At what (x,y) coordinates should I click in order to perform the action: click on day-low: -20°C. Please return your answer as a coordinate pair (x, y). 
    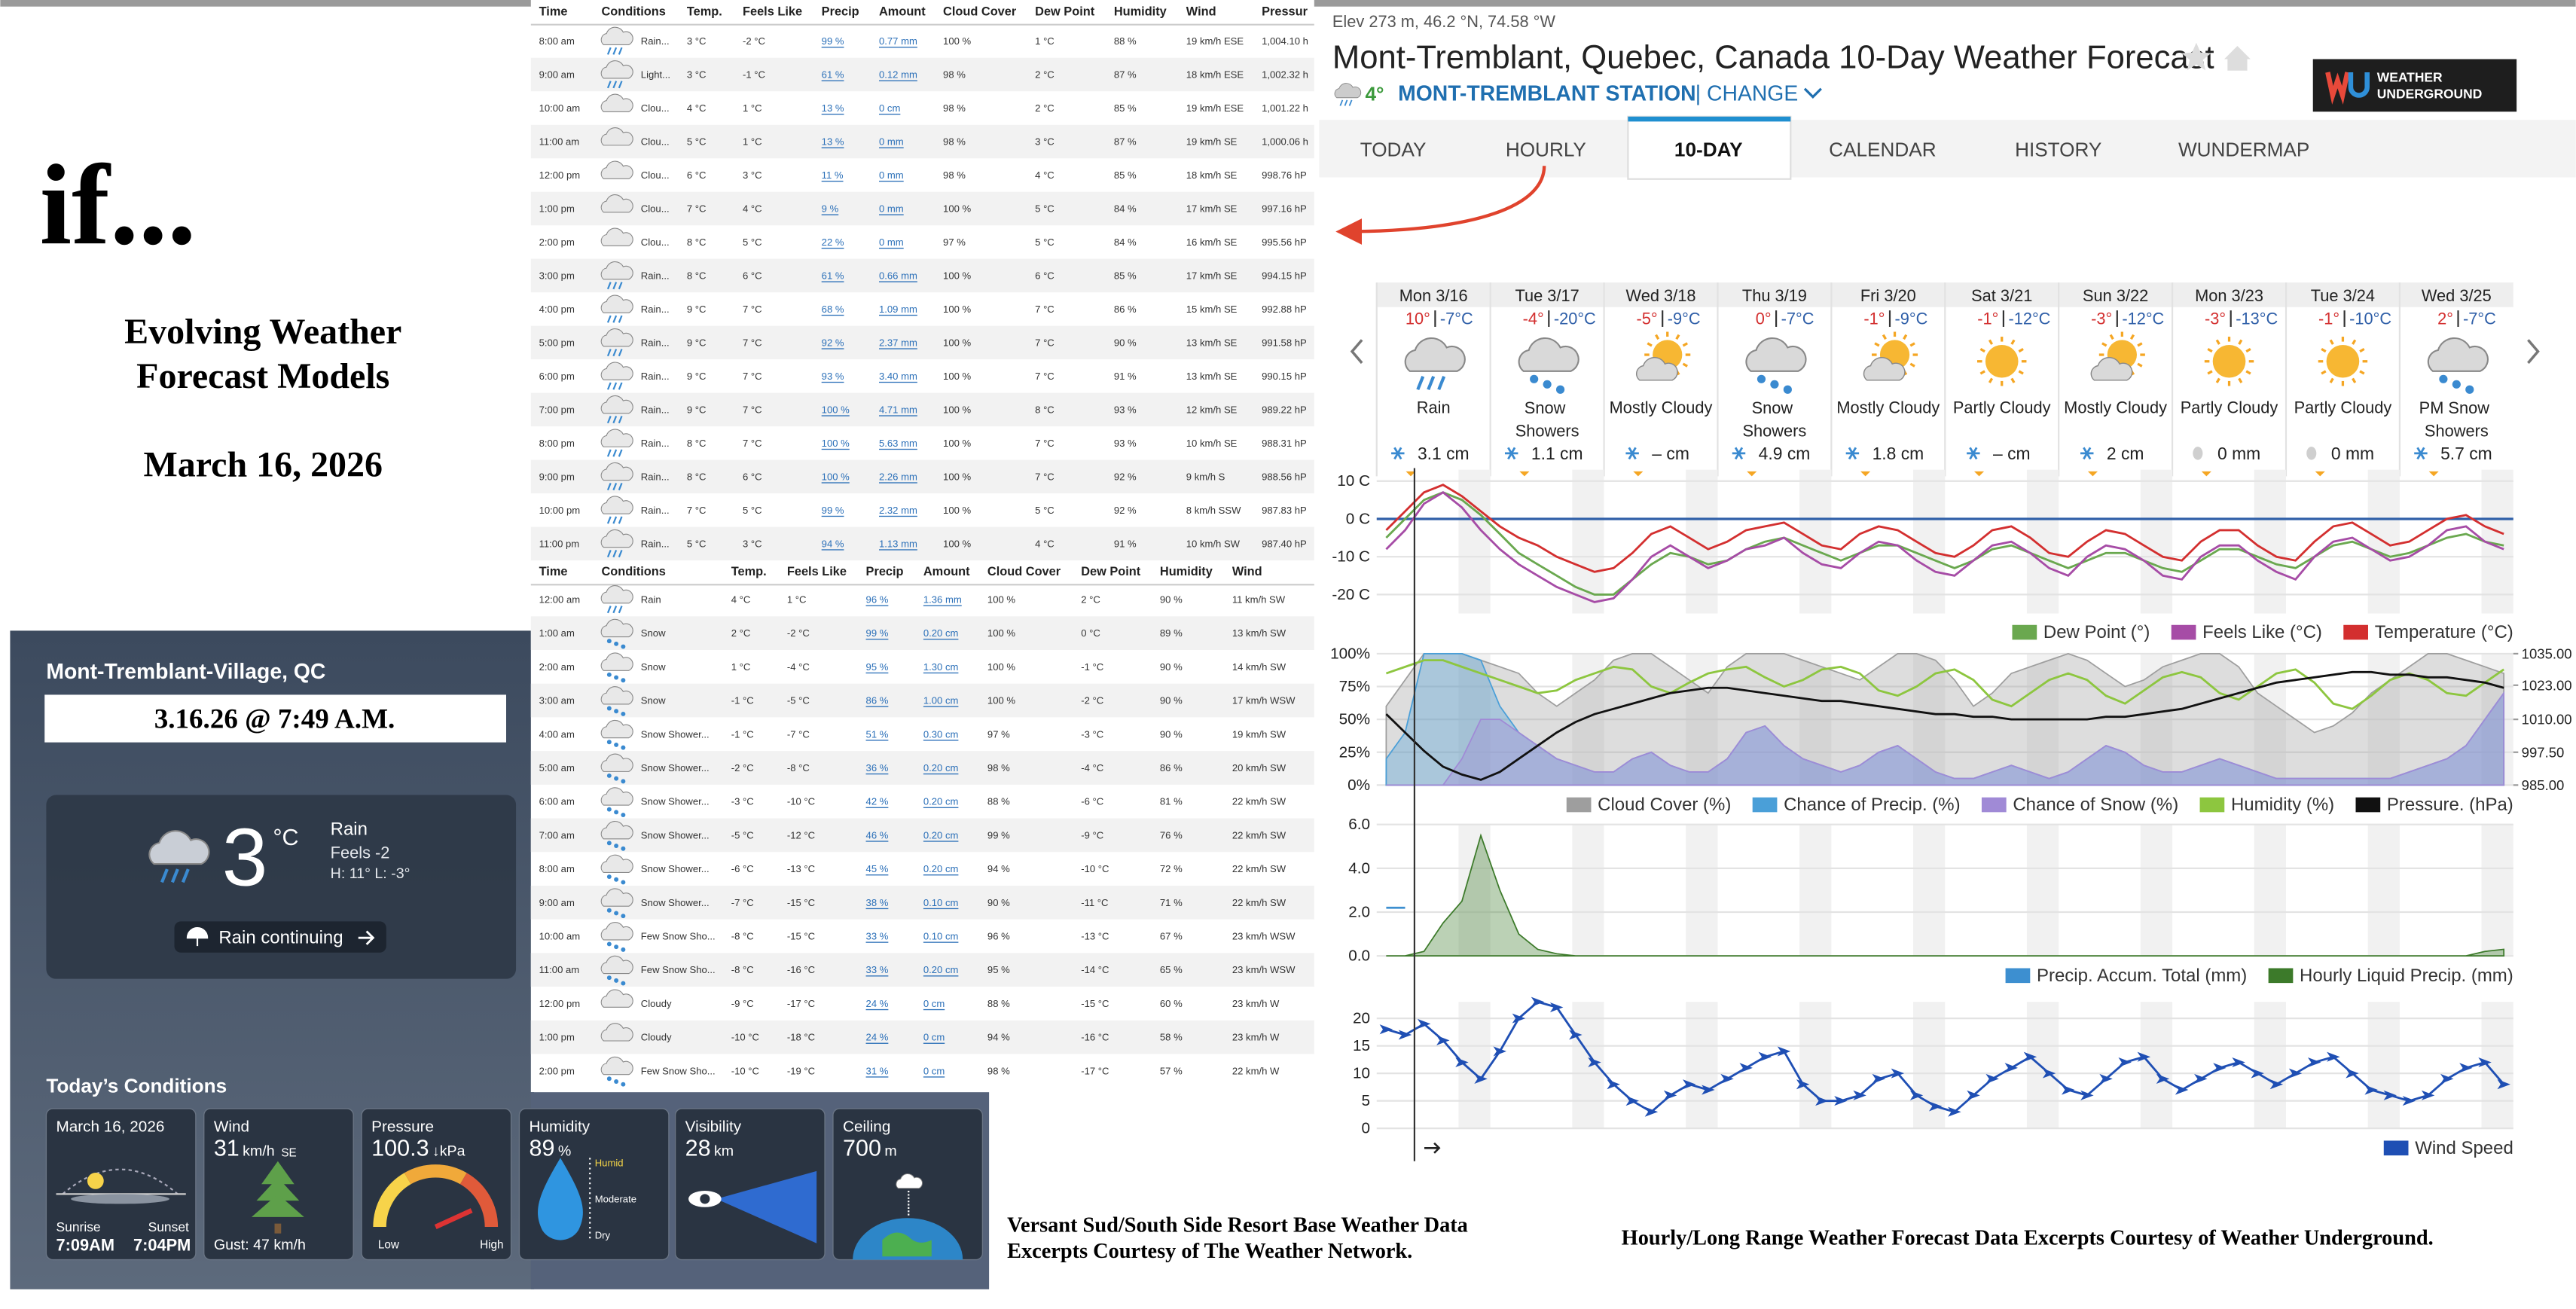
    Looking at the image, I should click on (1575, 319).